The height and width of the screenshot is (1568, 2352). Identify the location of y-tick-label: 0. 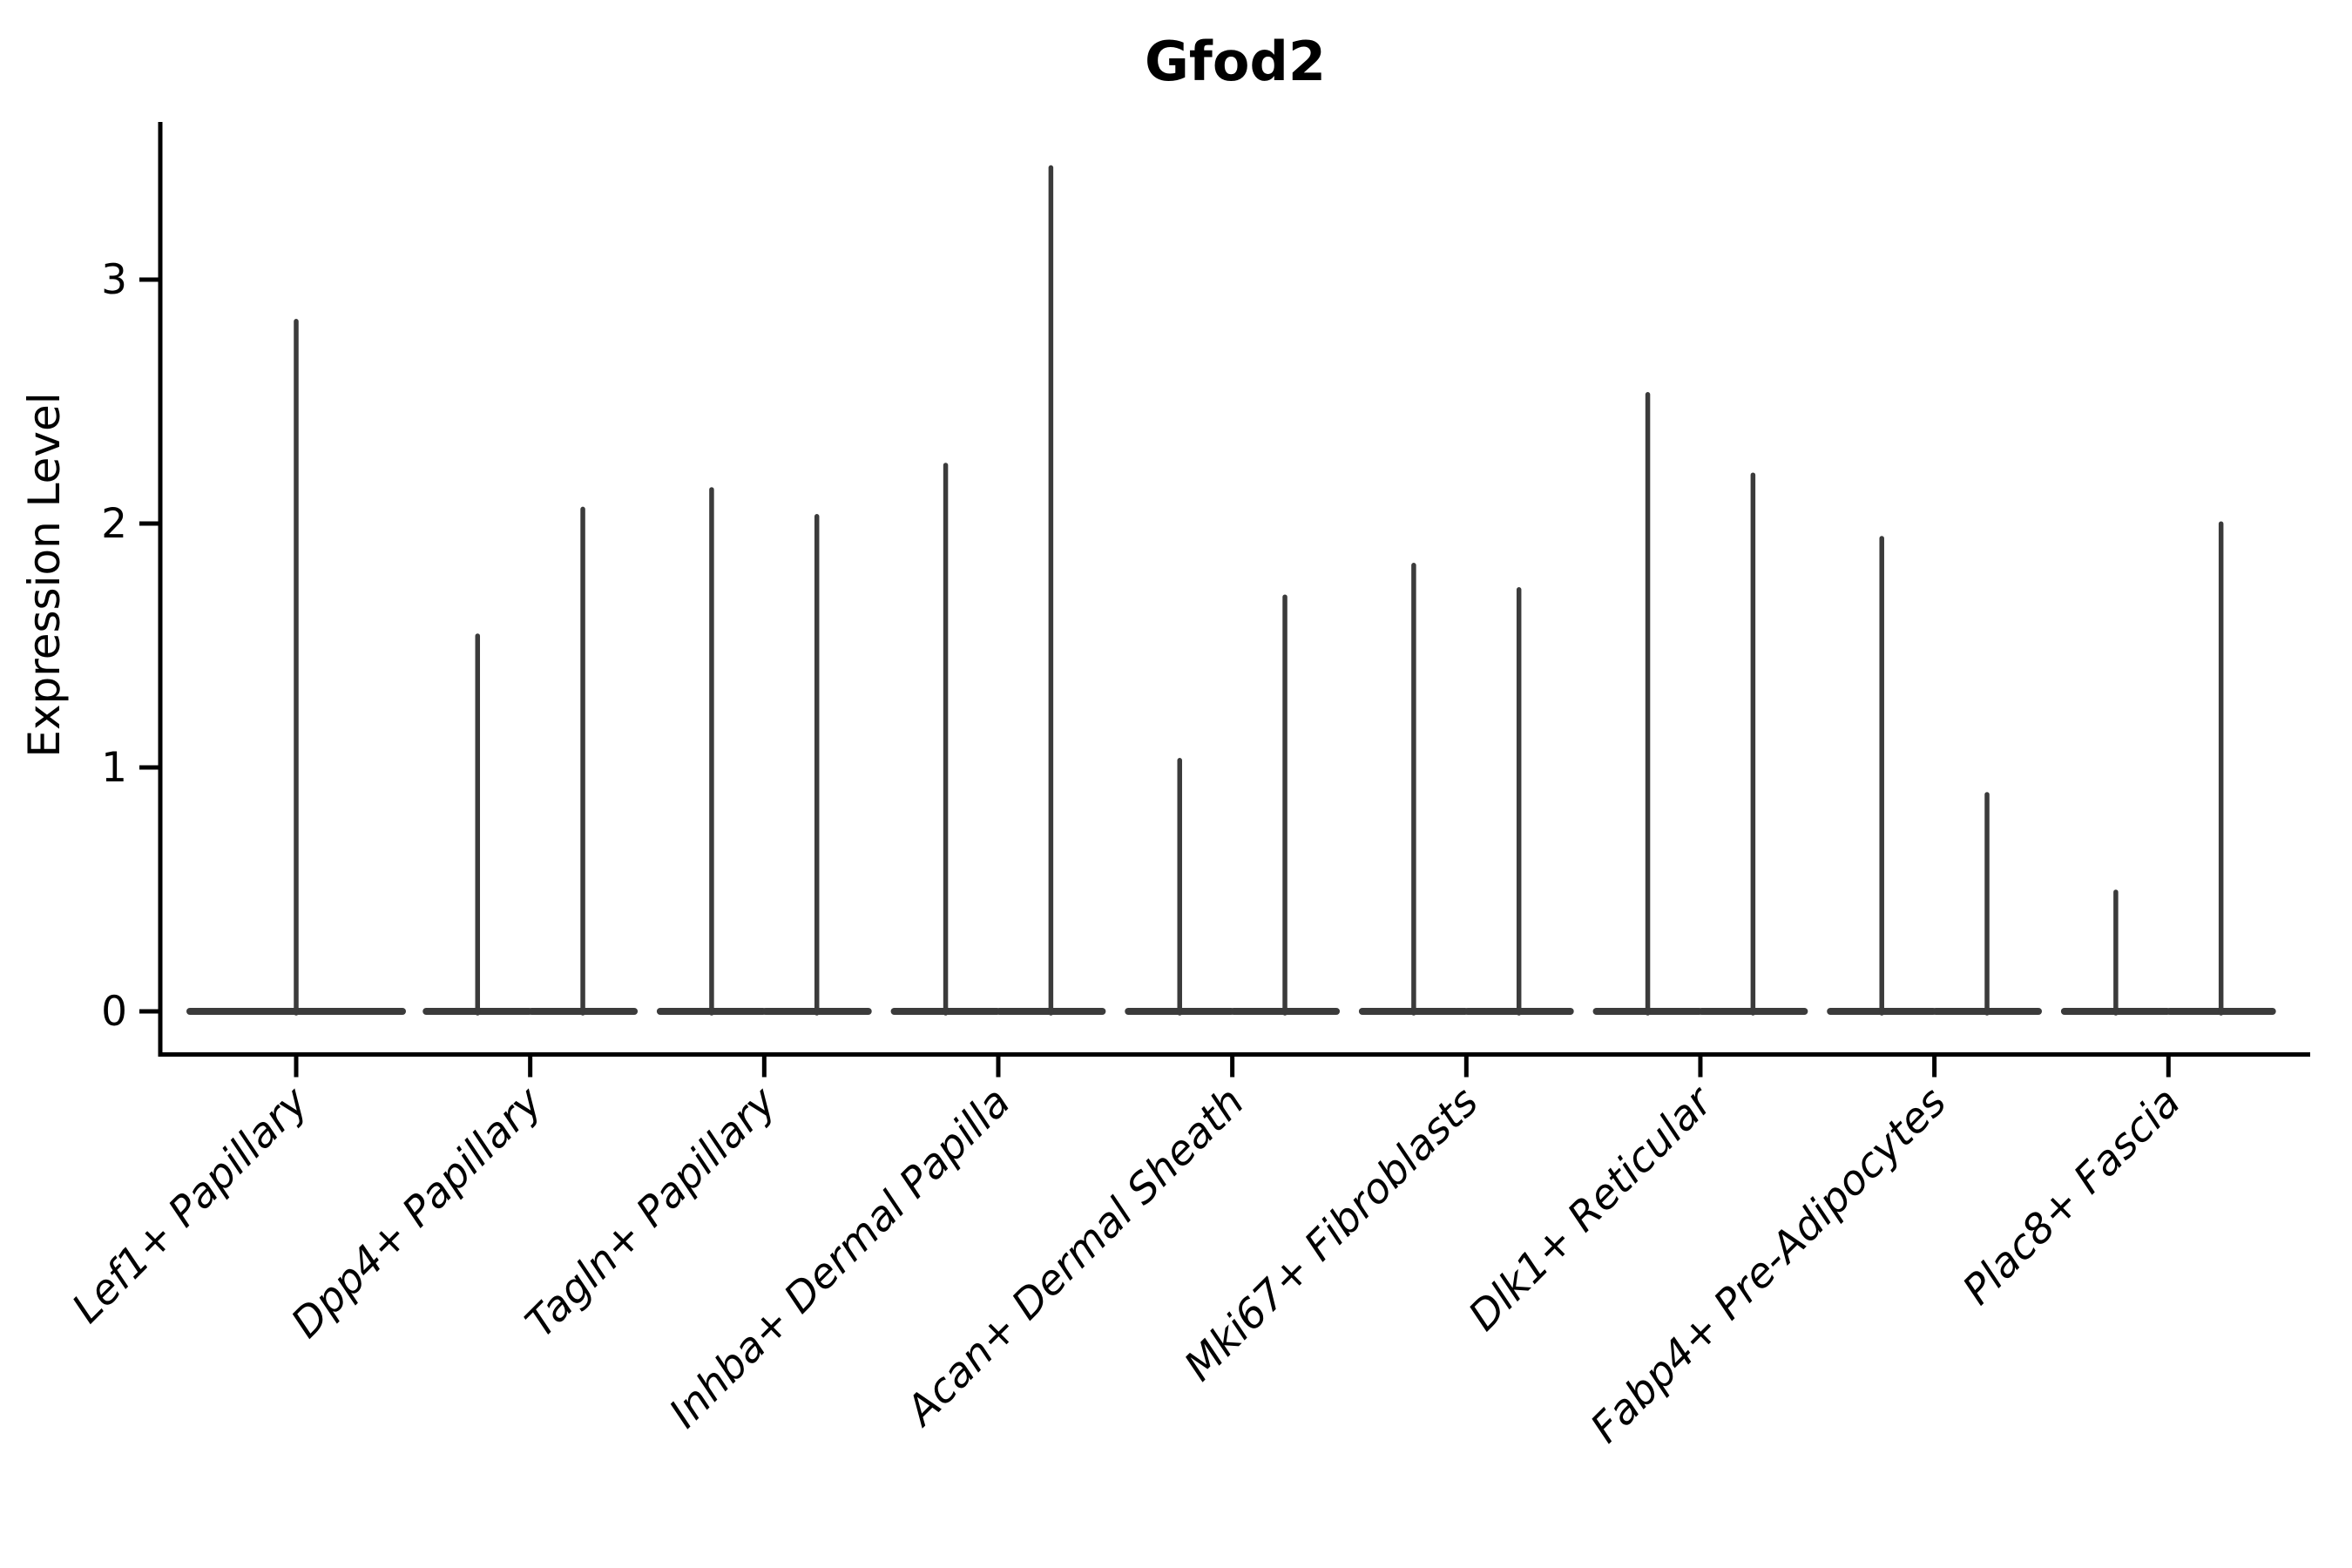
(114, 1012).